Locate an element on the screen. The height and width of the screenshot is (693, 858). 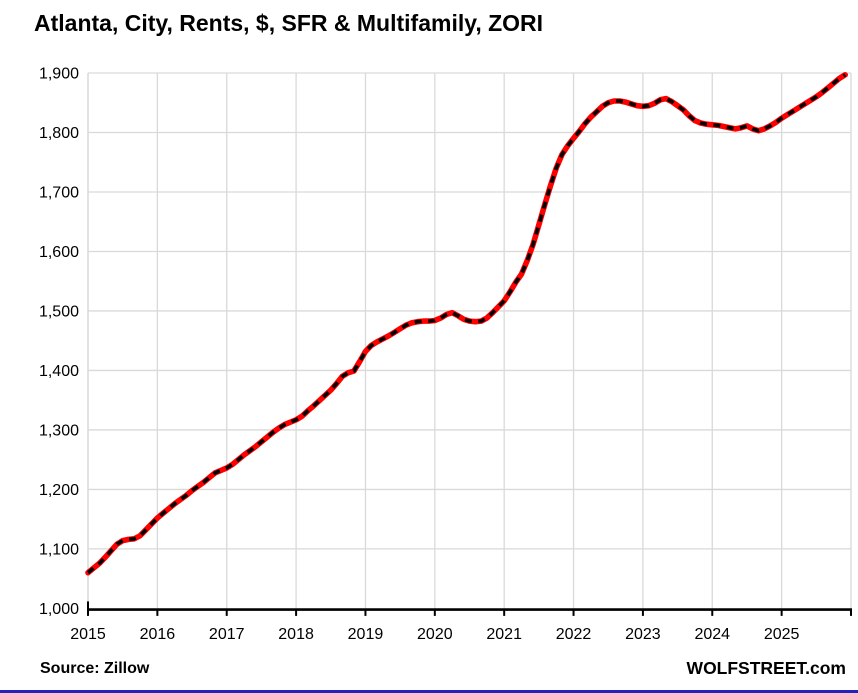
y-tick-label: 1,500 is located at coordinates (59, 311).